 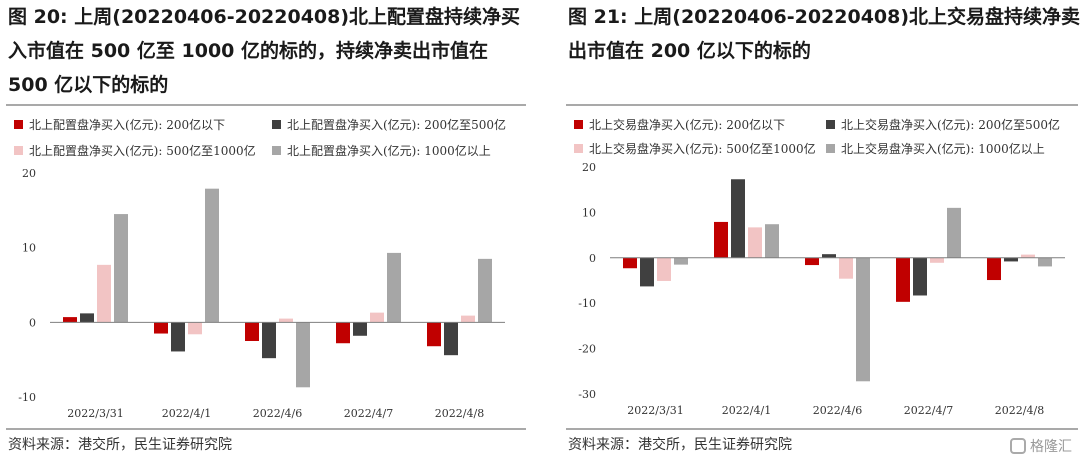 I want to click on legend-item: 北上交易盘净买入(亿元): 500亿至1000亿, so click(x=695, y=148).